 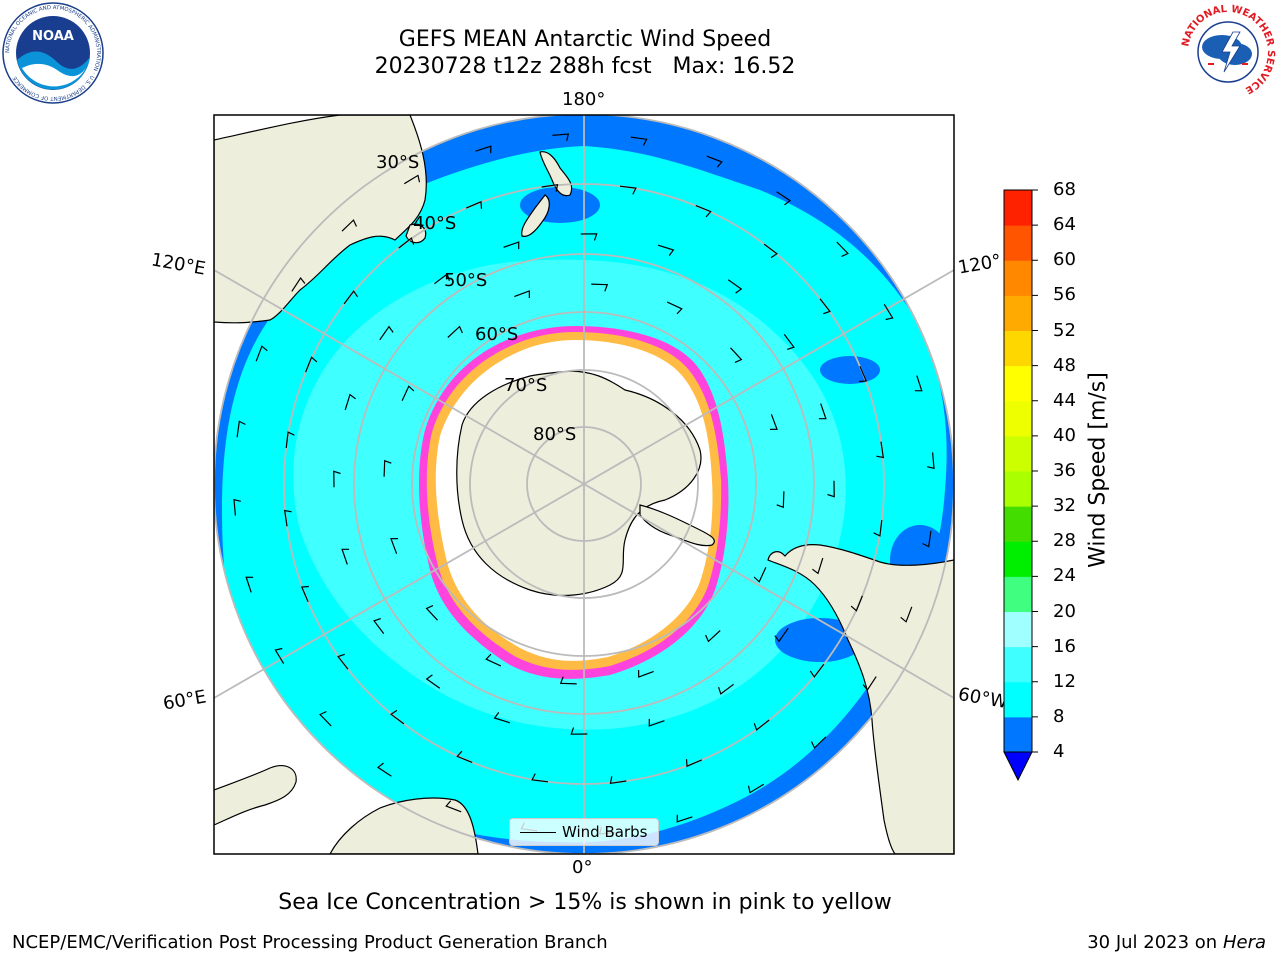 I want to click on colorbar-tick-label: 40, so click(x=1064, y=435).